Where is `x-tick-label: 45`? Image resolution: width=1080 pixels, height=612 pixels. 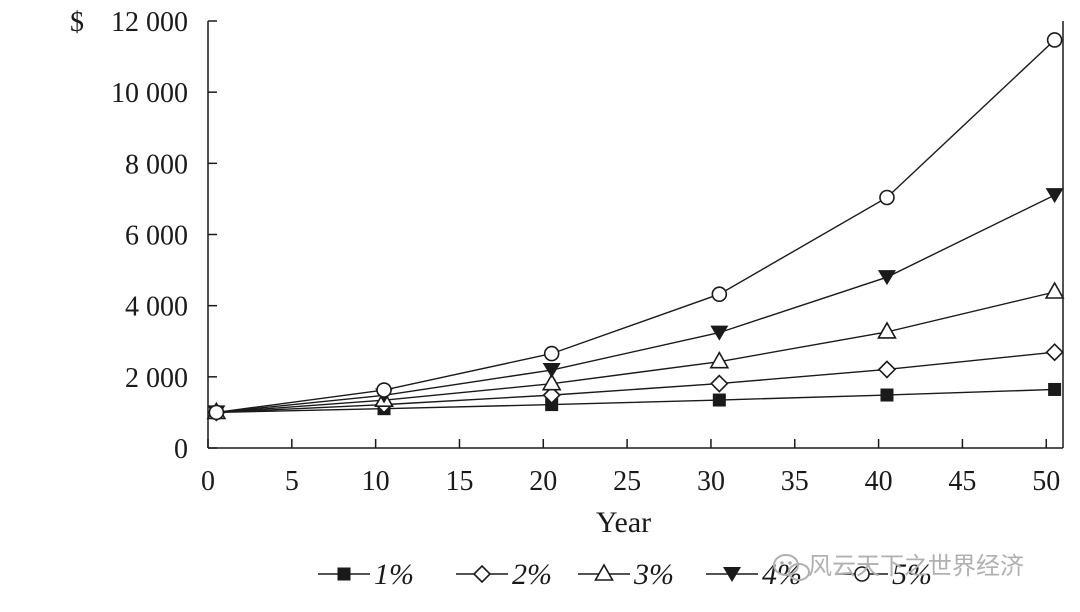
x-tick-label: 45 is located at coordinates (962, 481).